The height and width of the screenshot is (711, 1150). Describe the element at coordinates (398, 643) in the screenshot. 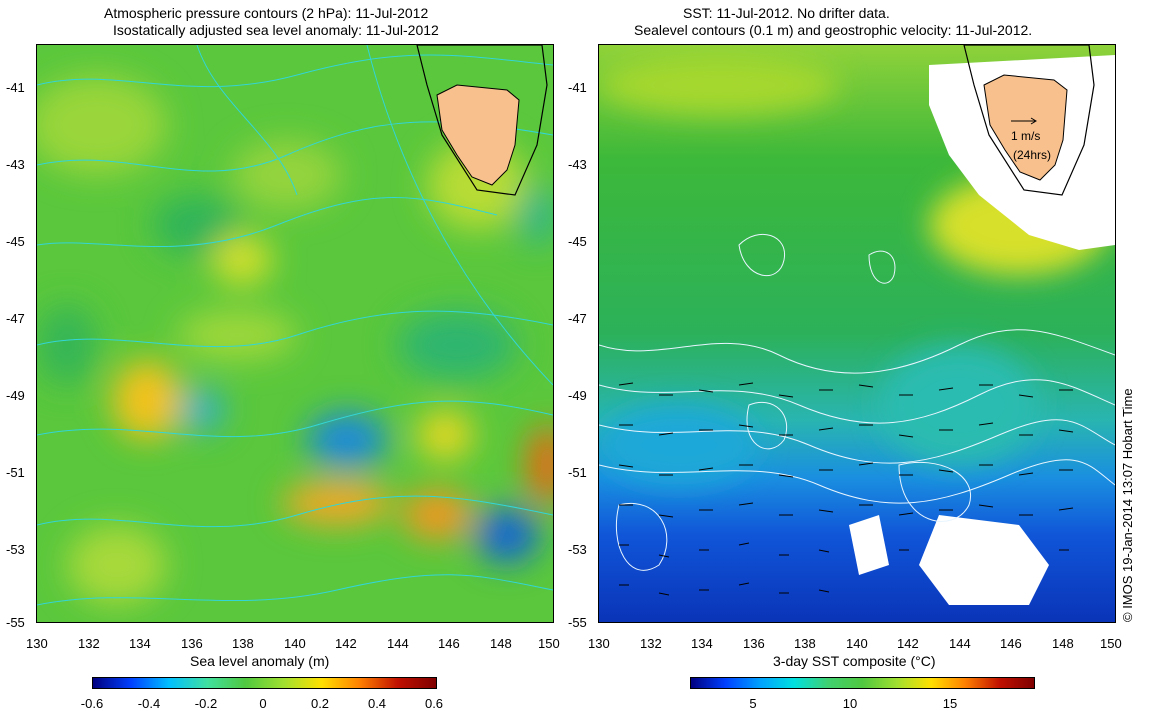

I see `left-x-tick: 144` at that location.